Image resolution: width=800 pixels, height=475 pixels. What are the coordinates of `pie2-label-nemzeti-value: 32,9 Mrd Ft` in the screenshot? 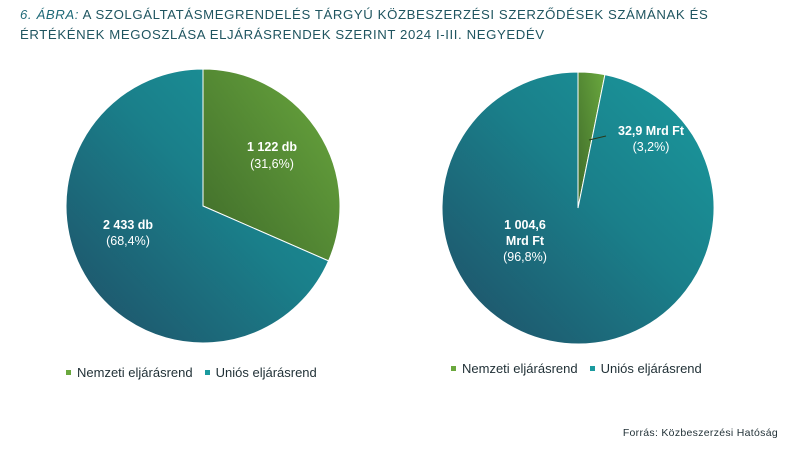 It's located at (651, 131).